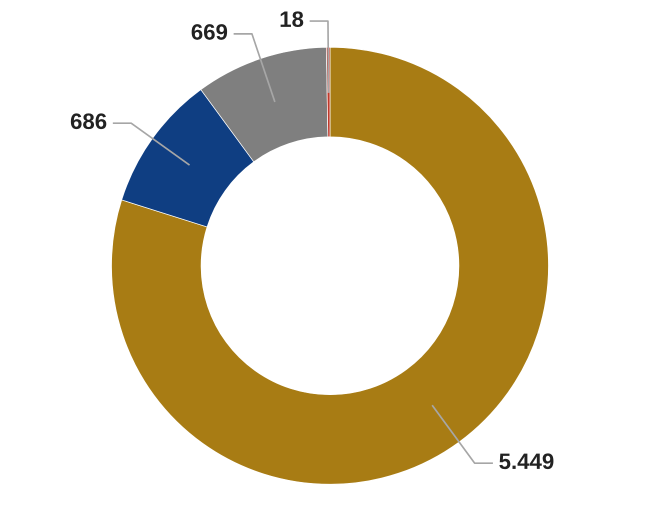 This screenshot has width=660, height=525. What do you see at coordinates (292, 19) in the screenshot?
I see `data-label: 18` at bounding box center [292, 19].